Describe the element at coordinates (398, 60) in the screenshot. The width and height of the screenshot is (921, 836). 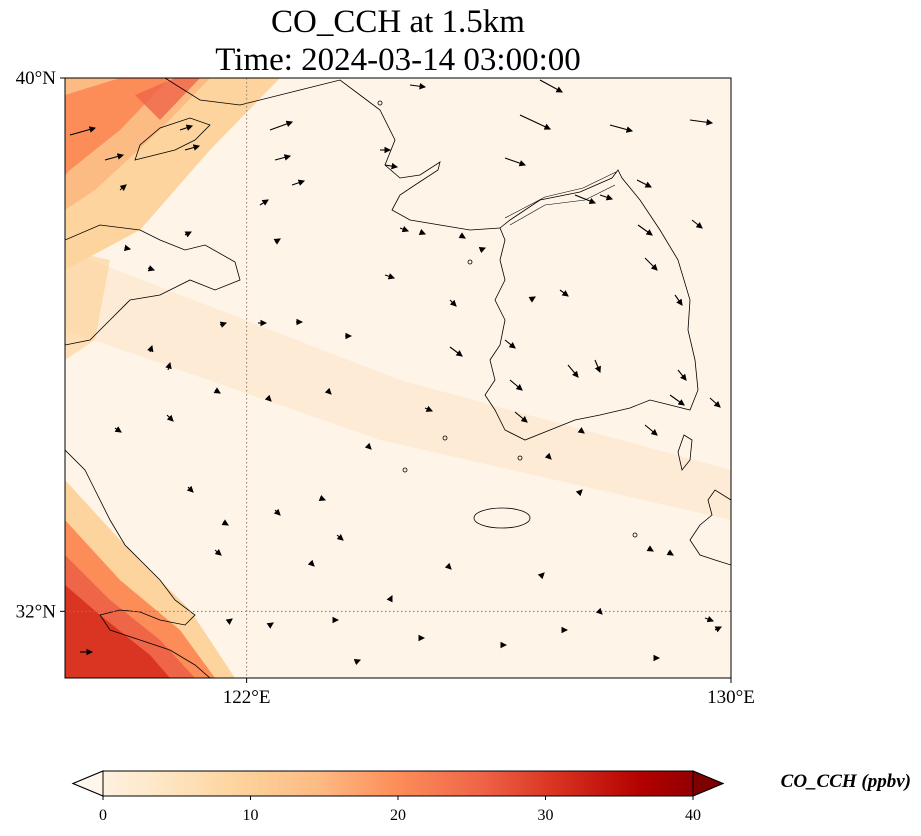
I see `map-title-line-2: Time: 2024-03-14 03:00:00` at that location.